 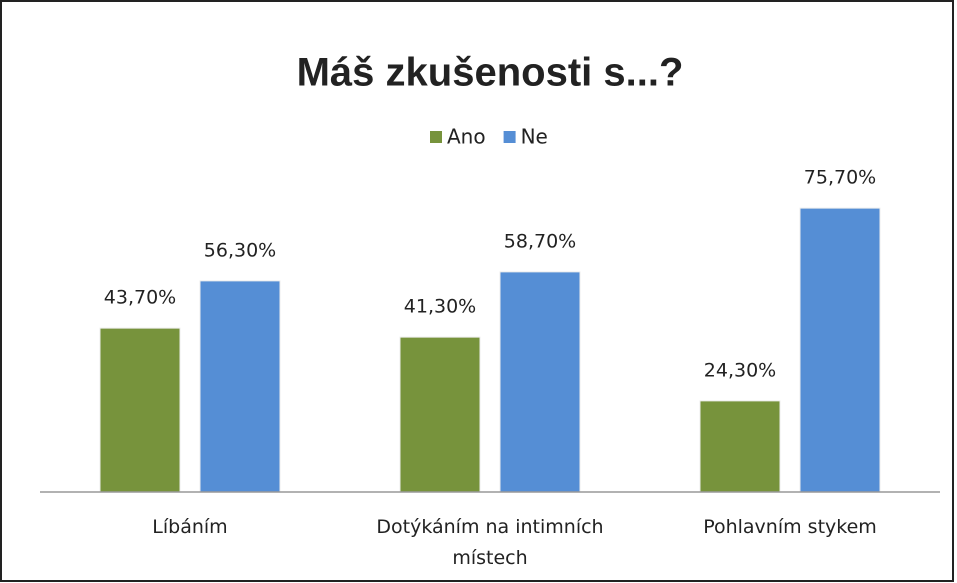 I want to click on x-tick-label: Pohlavním stykem, so click(x=790, y=527).